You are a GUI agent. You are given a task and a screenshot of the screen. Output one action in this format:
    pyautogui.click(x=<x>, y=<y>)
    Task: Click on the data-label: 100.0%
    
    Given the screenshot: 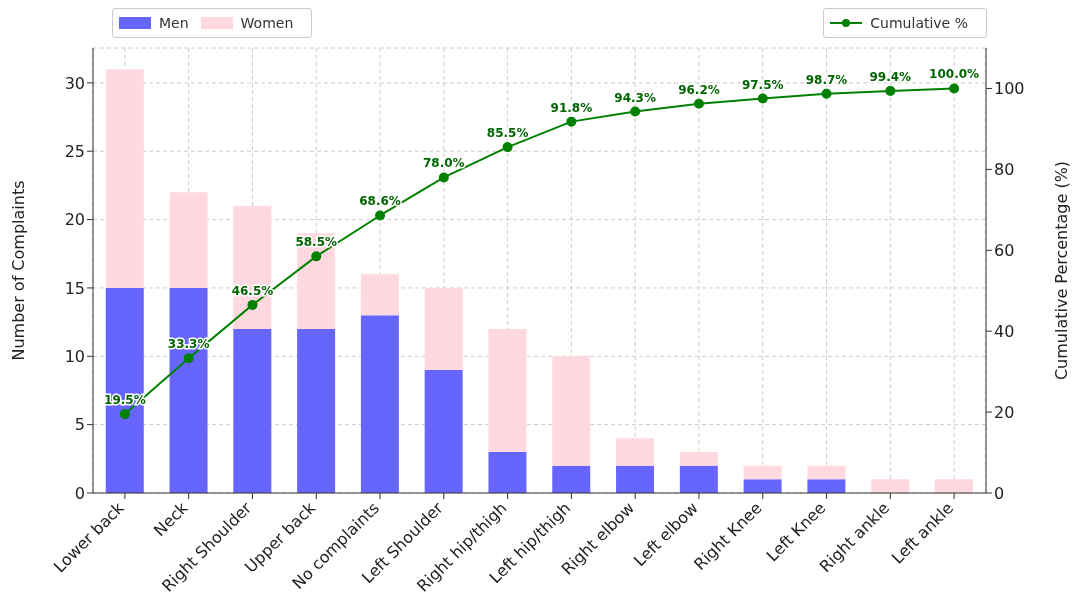 What is the action you would take?
    pyautogui.click(x=954, y=74)
    